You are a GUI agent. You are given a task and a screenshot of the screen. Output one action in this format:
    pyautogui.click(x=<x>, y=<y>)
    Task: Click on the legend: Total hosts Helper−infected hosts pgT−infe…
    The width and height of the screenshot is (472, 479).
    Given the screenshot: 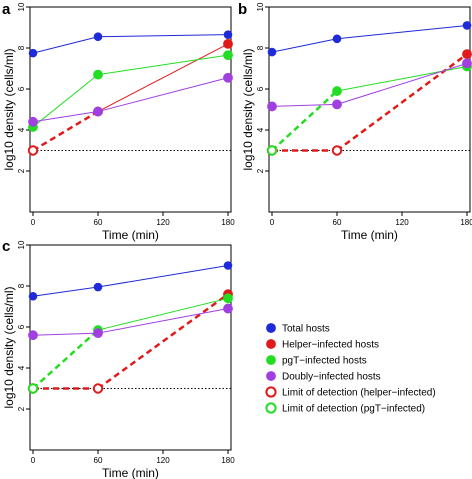 What is the action you would take?
    pyautogui.click(x=350, y=369)
    